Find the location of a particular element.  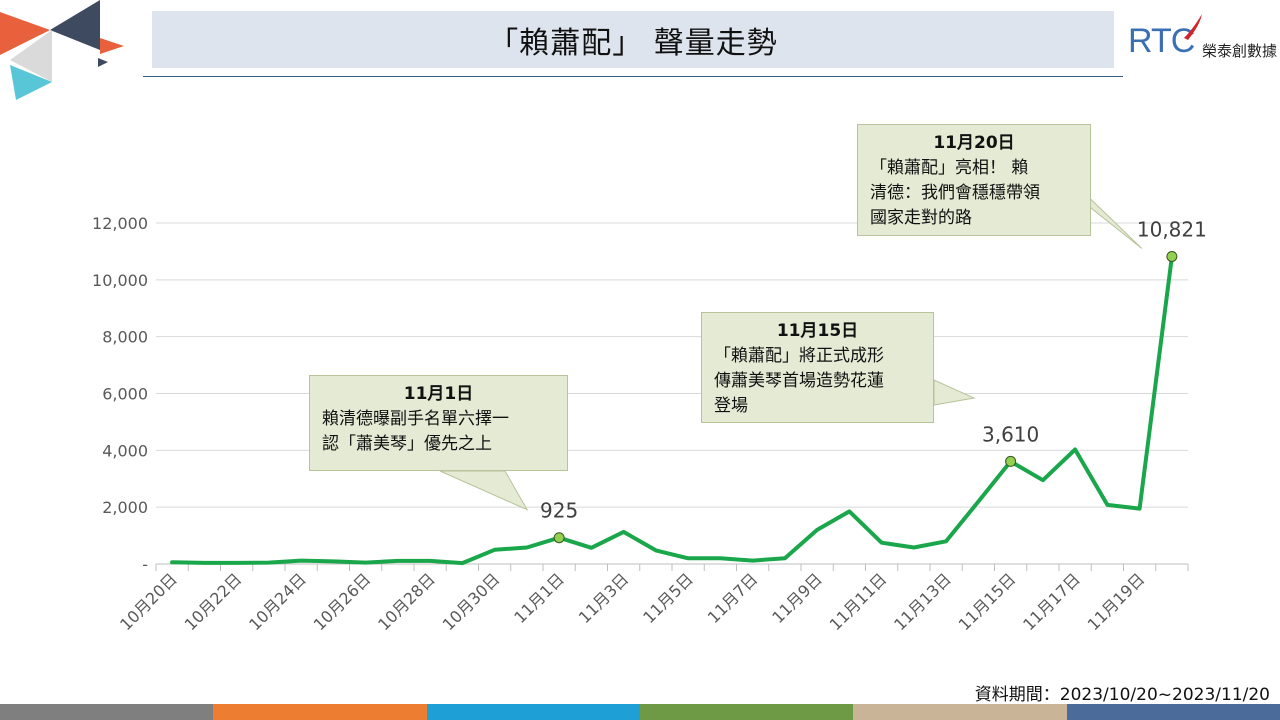

logo-swoosh-icon is located at coordinates (1193, 27).